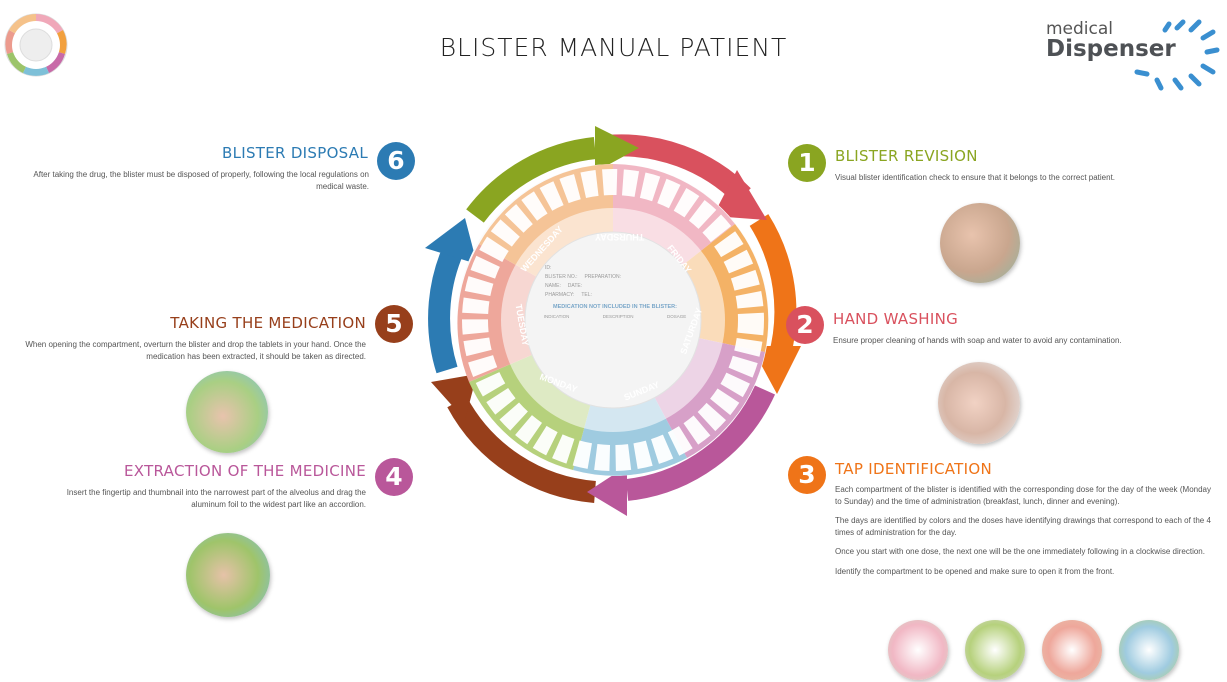 This screenshot has height=682, width=1227. I want to click on wheel-field-name: NAME:, so click(553, 286).